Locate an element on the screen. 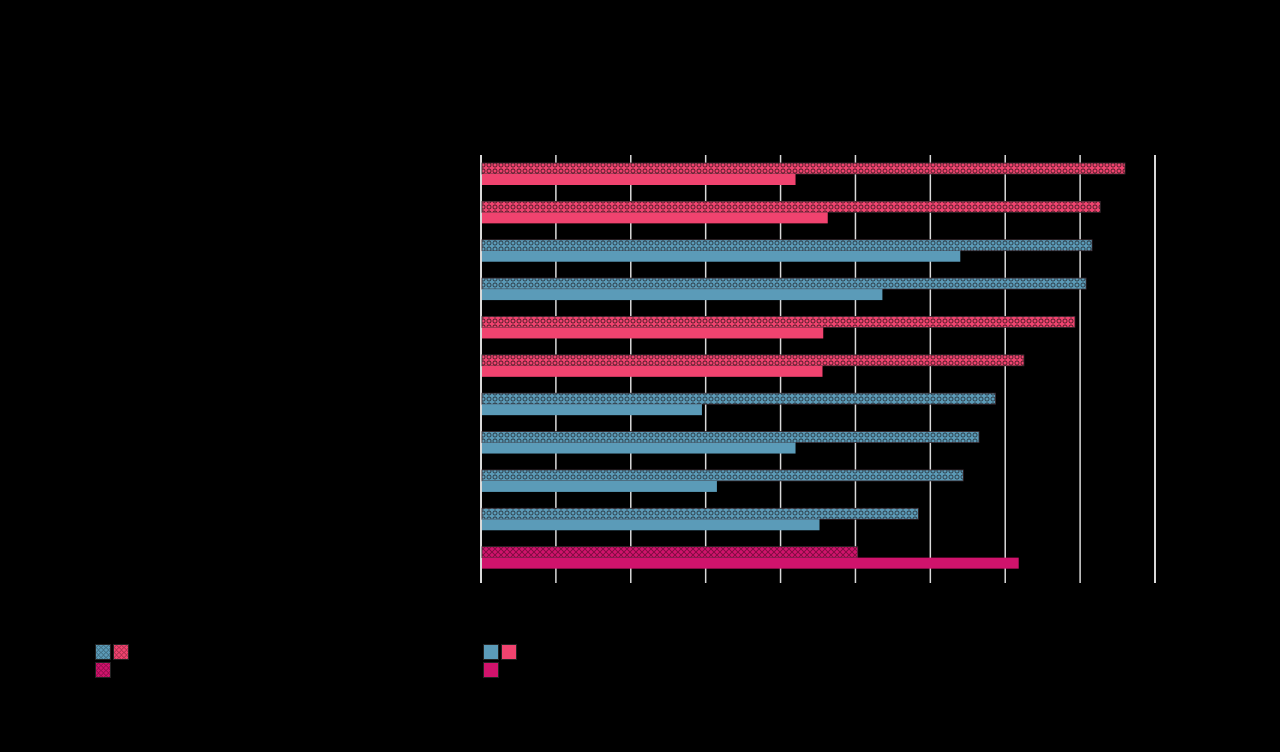 The width and height of the screenshot is (1280, 752). legend-swatch-patterned-blue is located at coordinates (103, 652).